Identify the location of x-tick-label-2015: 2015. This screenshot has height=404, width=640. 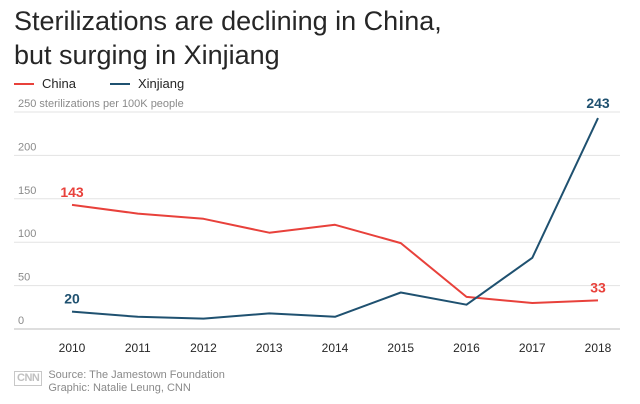
(400, 348).